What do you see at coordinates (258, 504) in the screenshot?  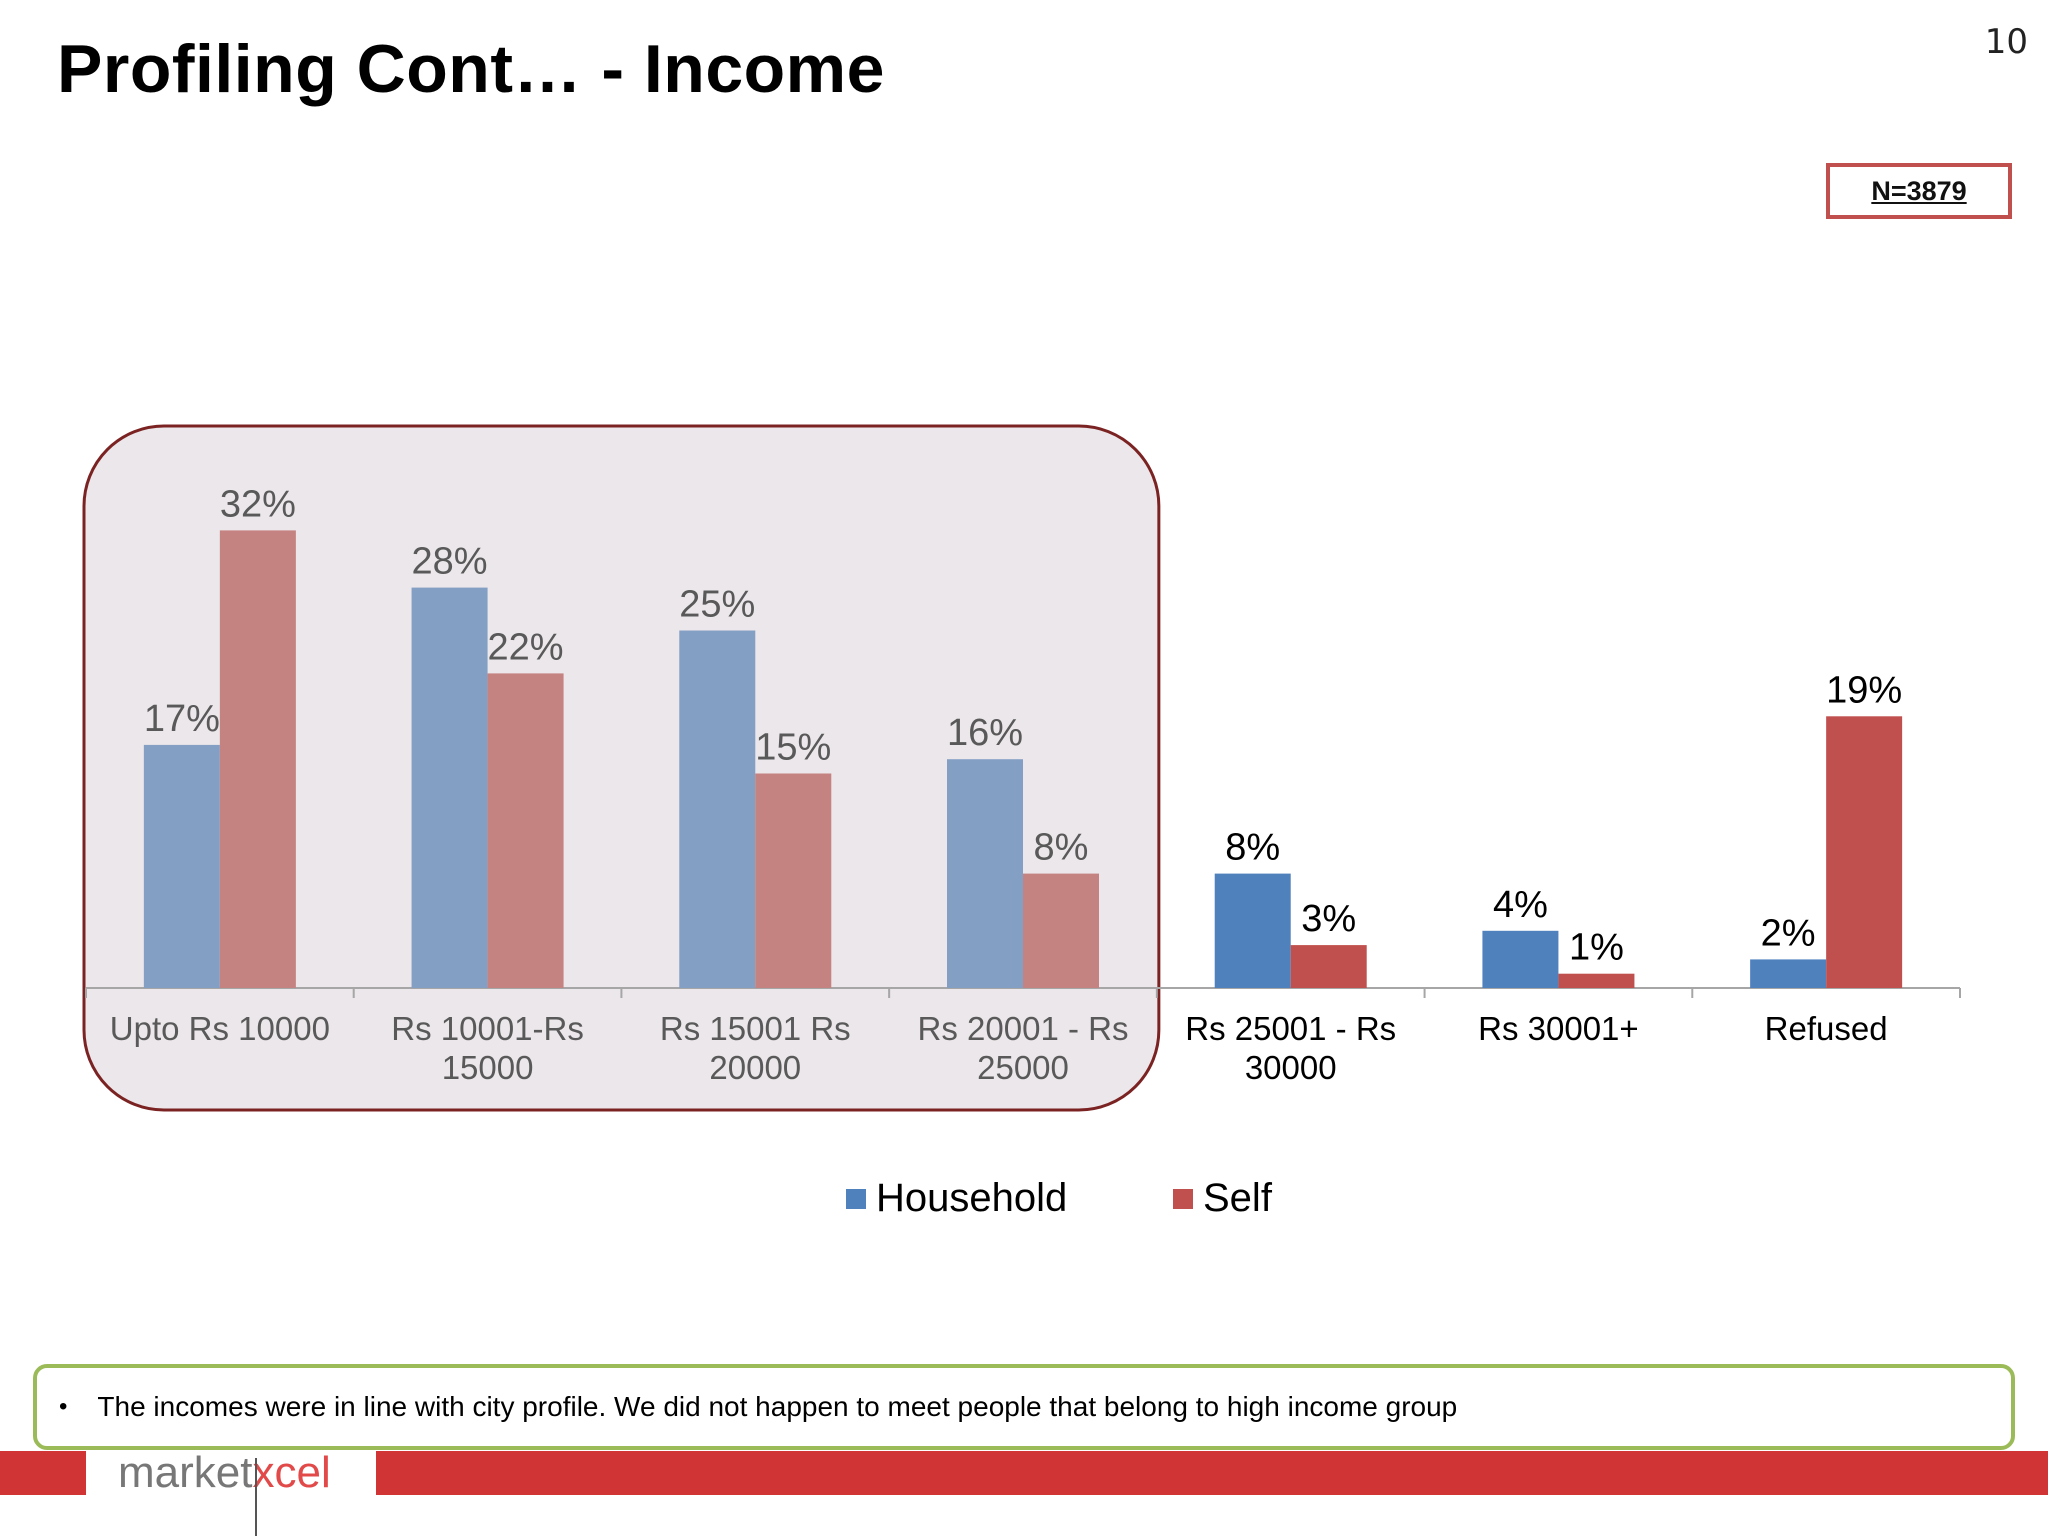 I see `self-data-label: 32%` at bounding box center [258, 504].